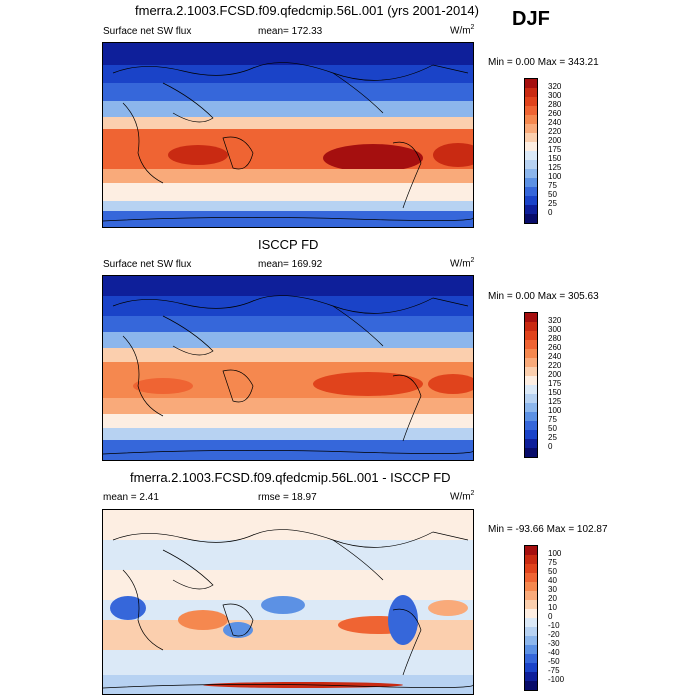 This screenshot has width=700, height=700. What do you see at coordinates (290, 31) in the screenshot?
I see `panel1-mean-label: mean= 172.33` at bounding box center [290, 31].